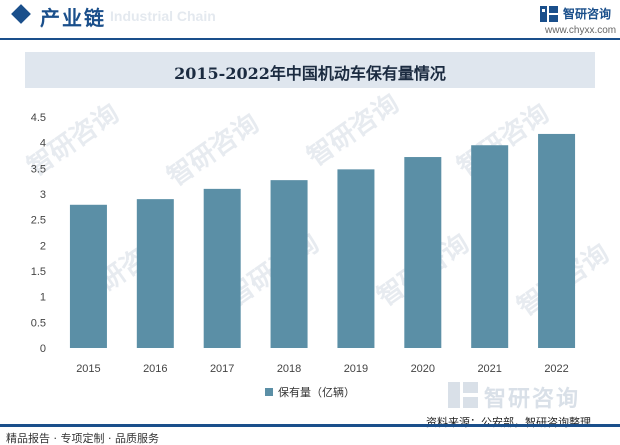 This screenshot has height=445, width=620. Describe the element at coordinates (88, 369) in the screenshot. I see `x-tick-label: 2015` at that location.